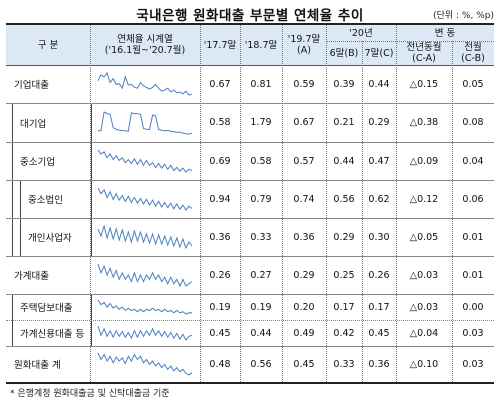 This screenshot has height=404, width=500. I want to click on value-cell-v187: 0.19, so click(261, 307).